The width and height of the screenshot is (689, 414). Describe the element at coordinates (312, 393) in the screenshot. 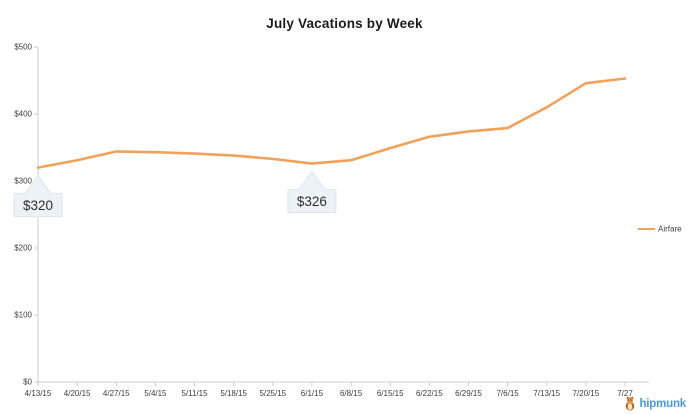

I see `x-tick-label: 6/1/15` at that location.